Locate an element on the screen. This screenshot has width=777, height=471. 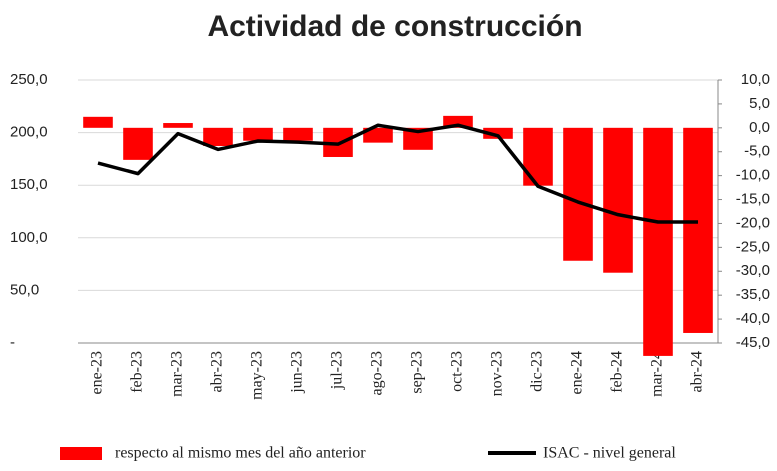
y-tick-label: 150,0 is located at coordinates (29, 184).